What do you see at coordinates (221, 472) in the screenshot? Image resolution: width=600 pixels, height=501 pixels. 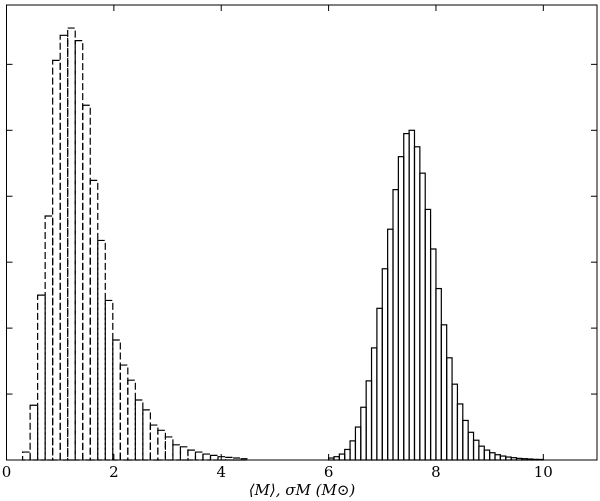 I see `x-tick-label: 4` at bounding box center [221, 472].